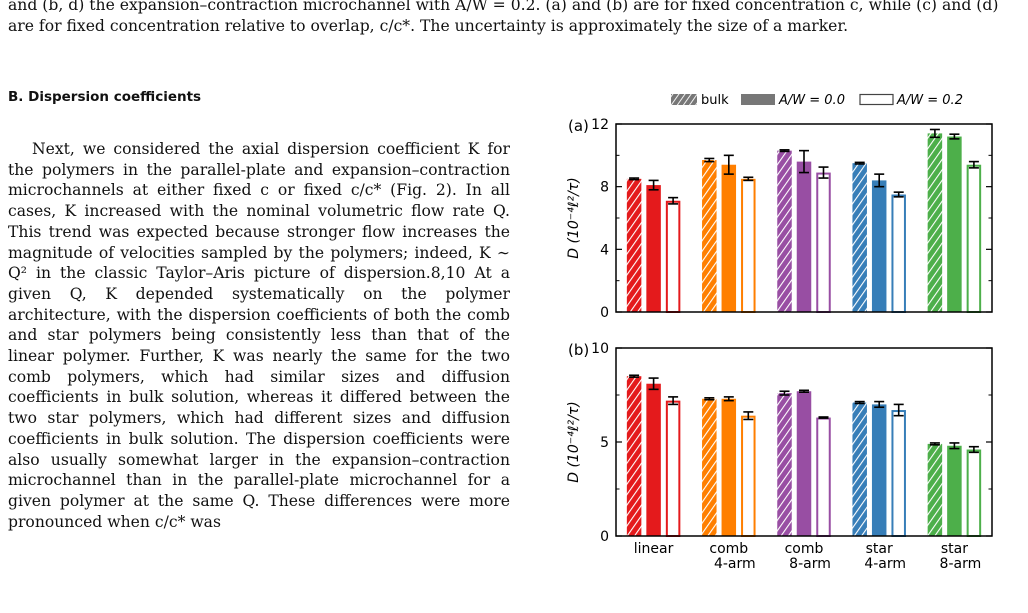 Image resolution: width=1028 pixels, height=613 pixels. What do you see at coordinates (729, 467) in the screenshot?
I see `bar-1-comb4-s1` at bounding box center [729, 467].